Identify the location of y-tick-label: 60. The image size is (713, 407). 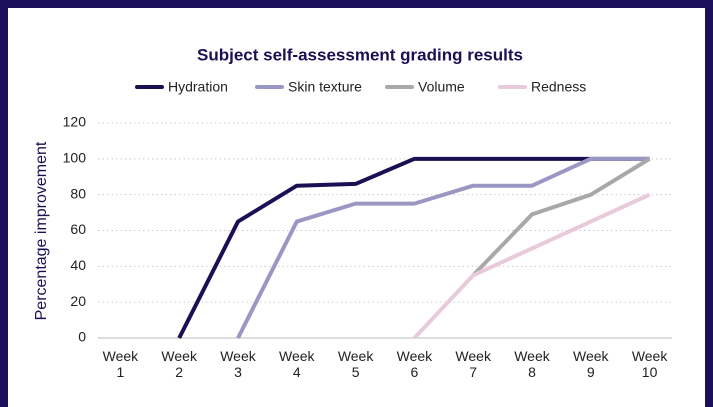
(78, 229).